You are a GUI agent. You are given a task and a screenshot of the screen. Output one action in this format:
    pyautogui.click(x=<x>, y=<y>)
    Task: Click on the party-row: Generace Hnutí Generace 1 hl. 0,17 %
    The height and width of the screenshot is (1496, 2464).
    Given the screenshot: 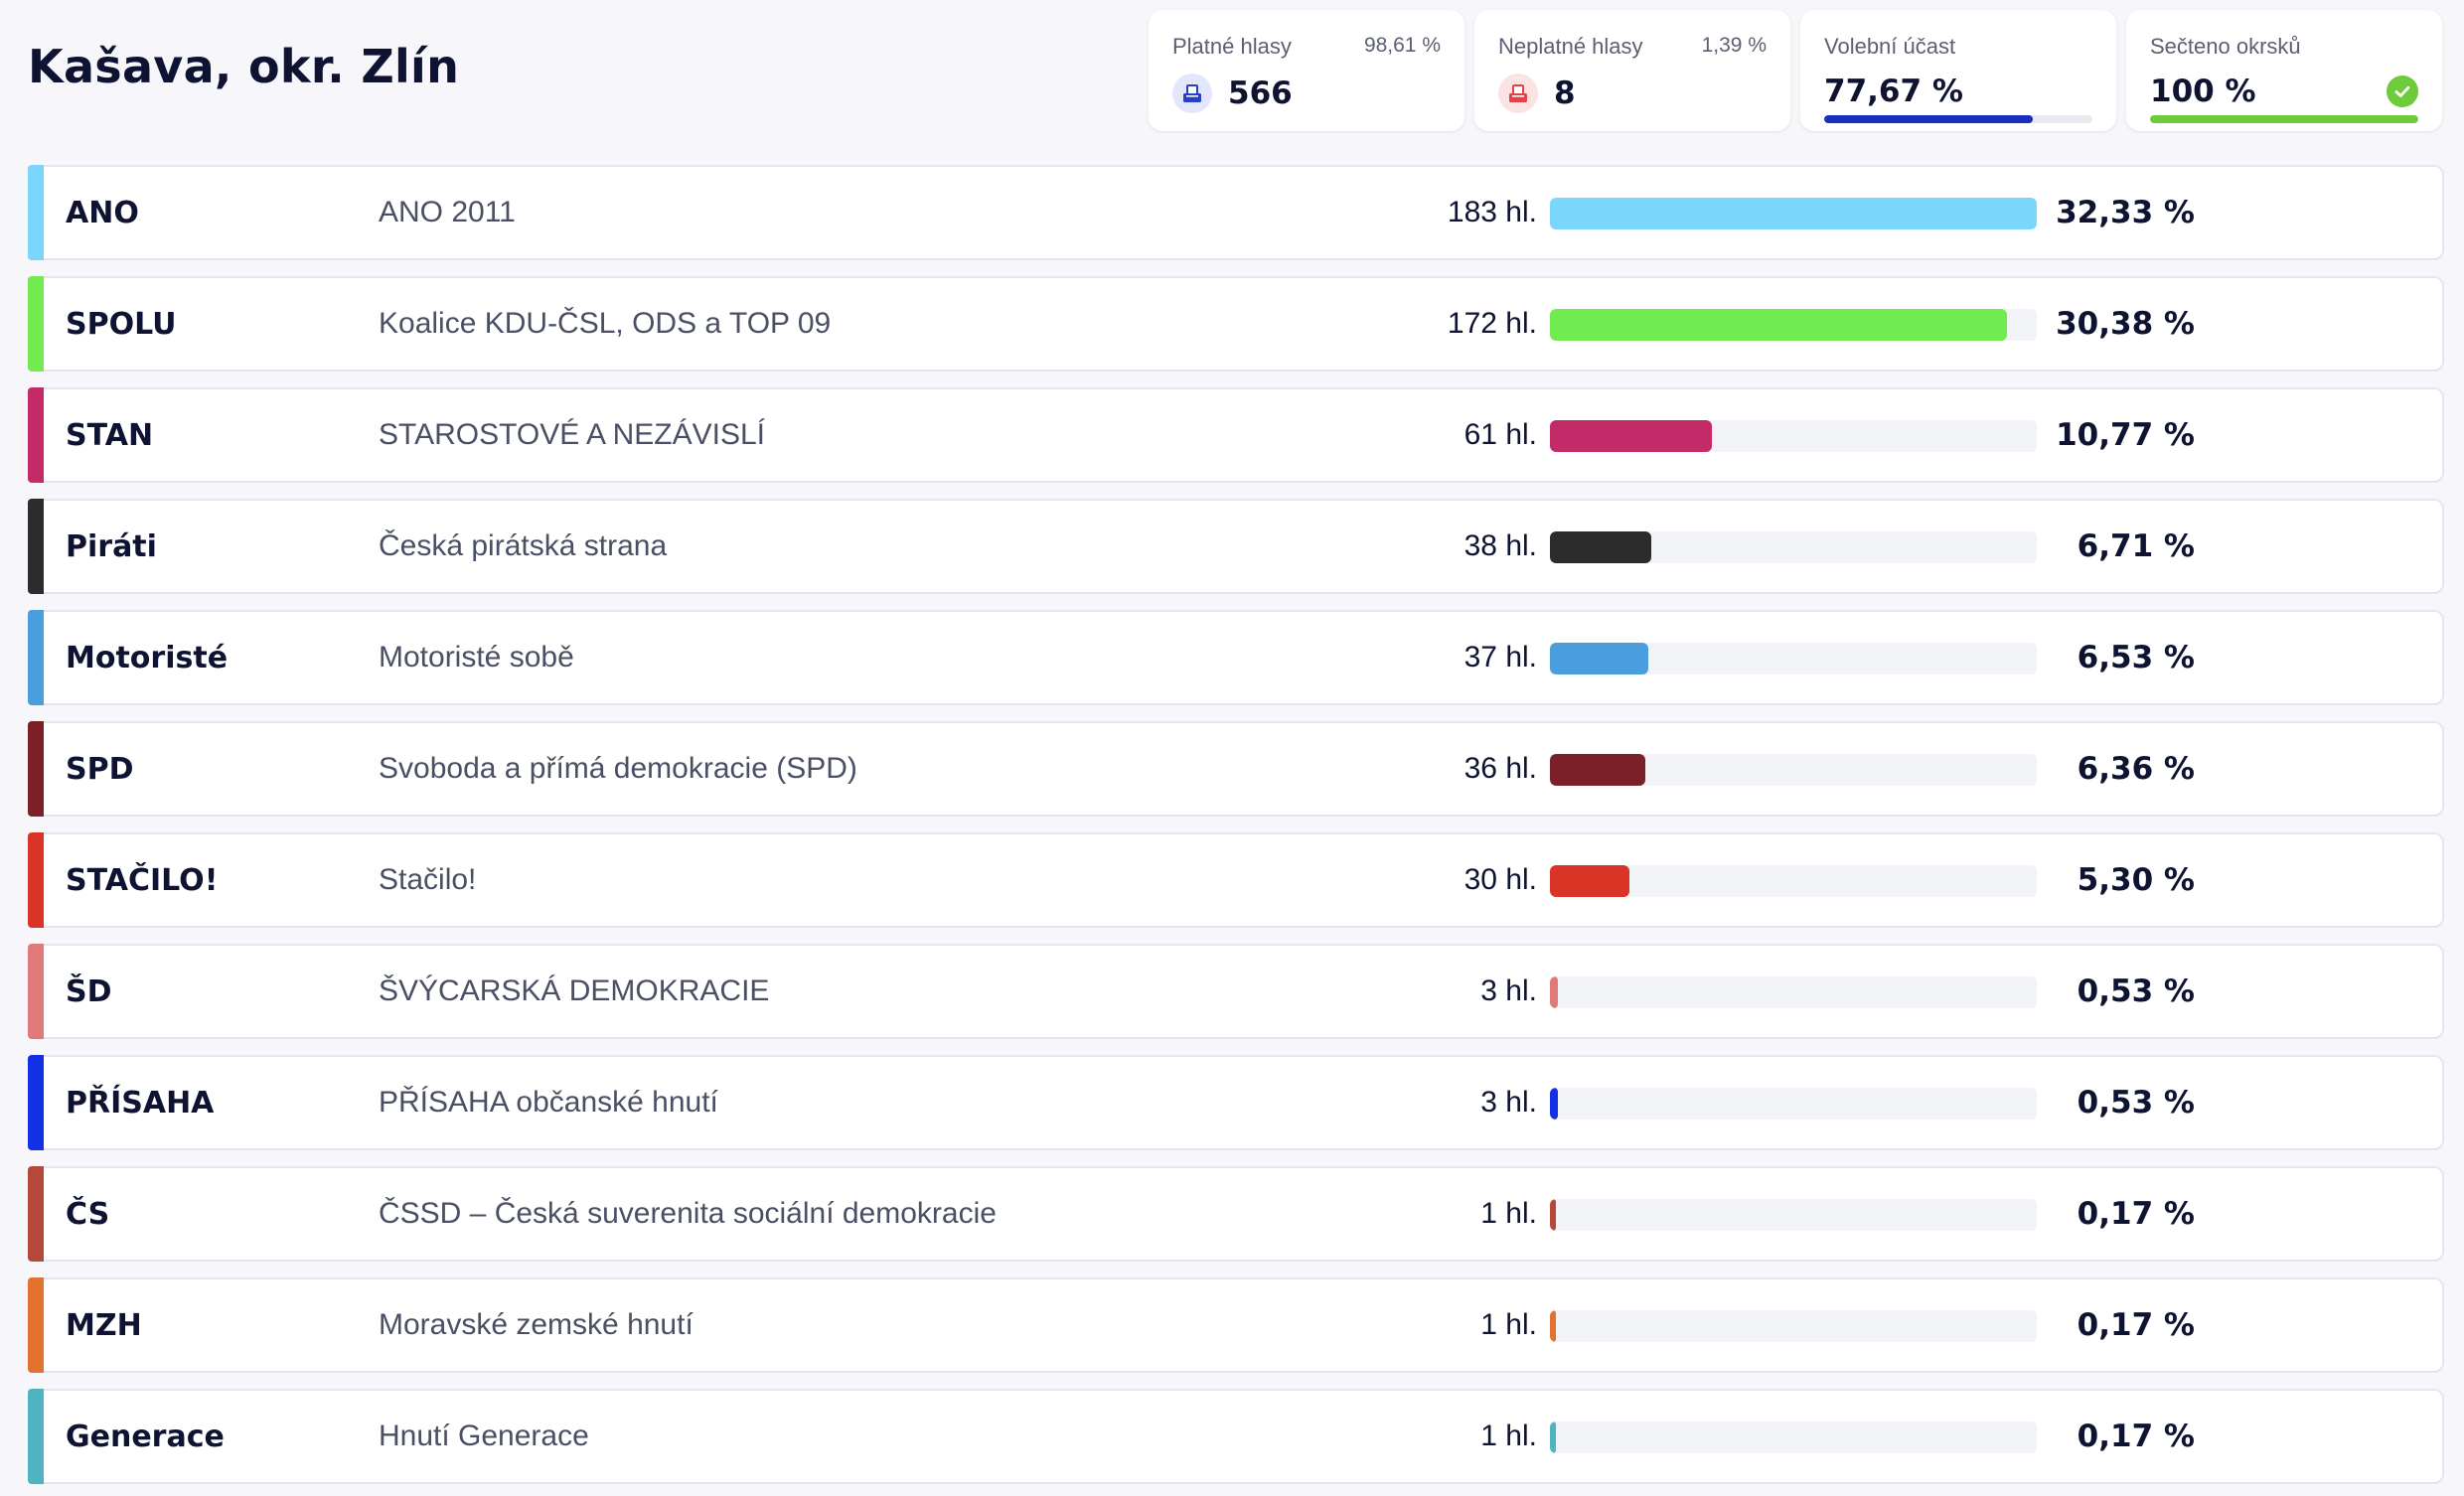 What is the action you would take?
    pyautogui.click(x=1236, y=1436)
    